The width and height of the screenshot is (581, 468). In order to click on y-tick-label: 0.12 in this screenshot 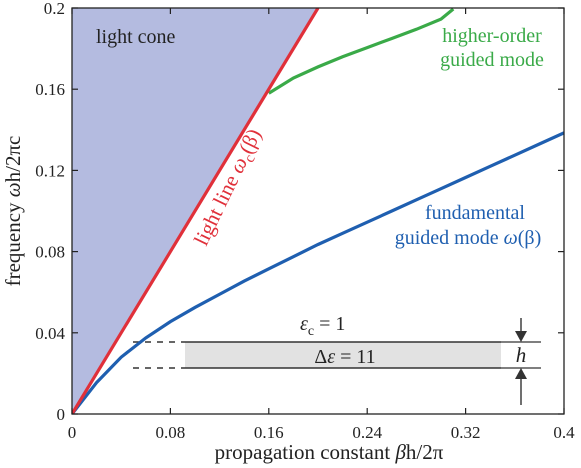, I will do `click(50, 170)`.